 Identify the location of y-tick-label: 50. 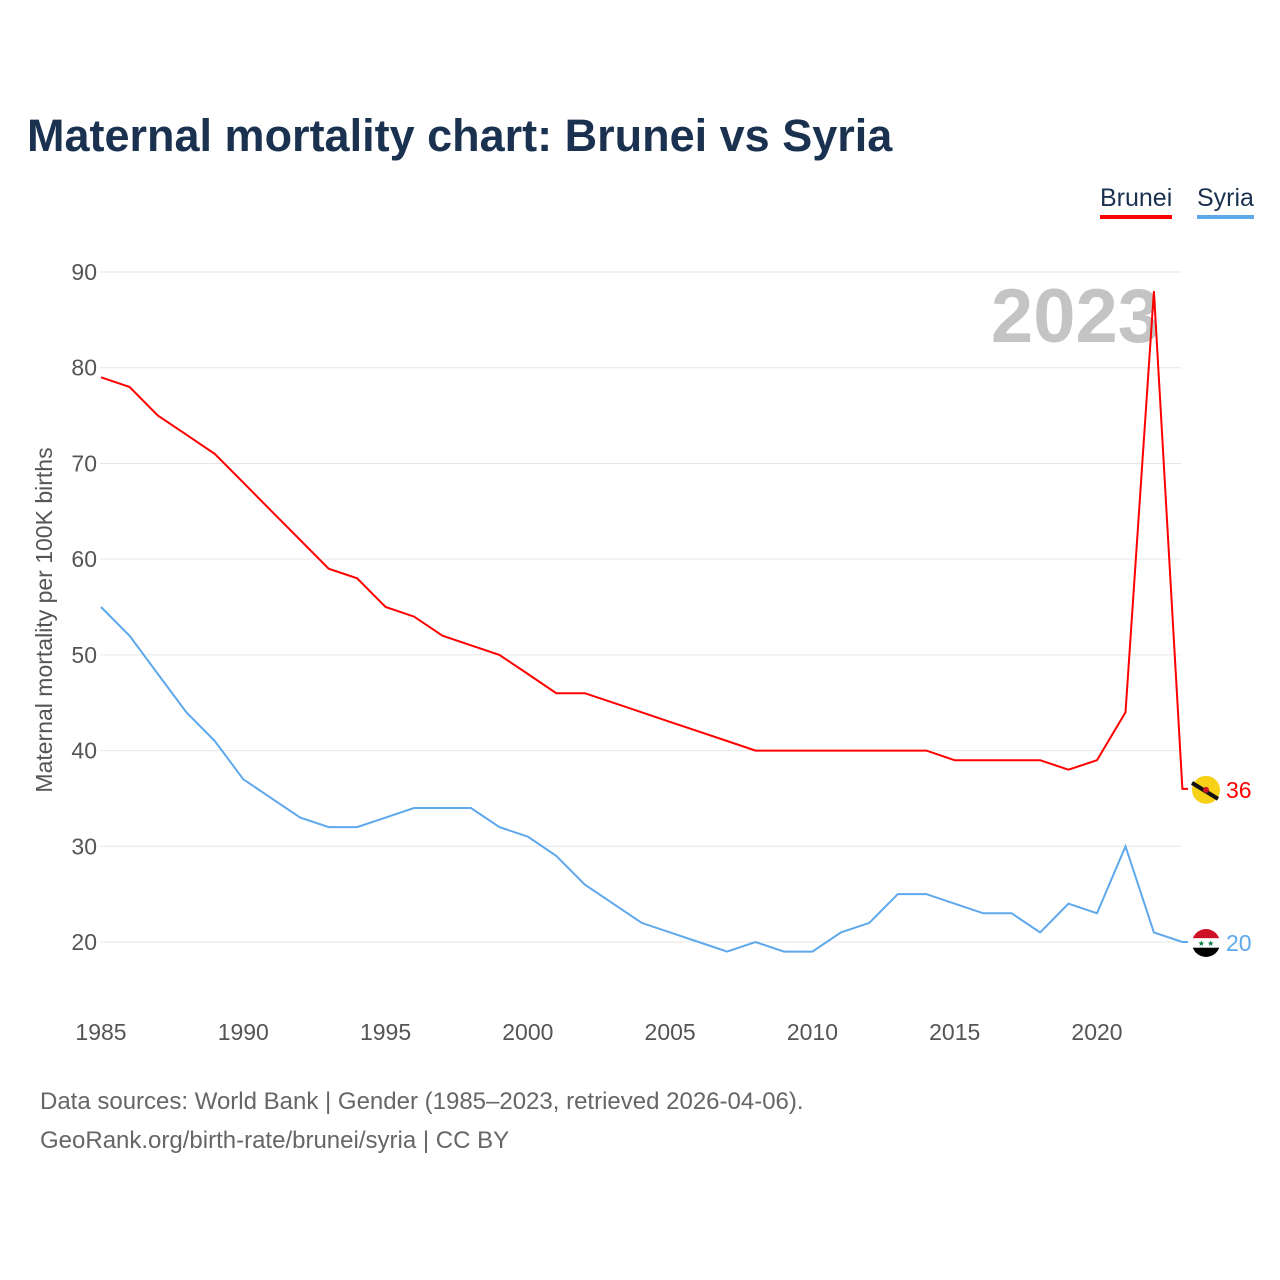
(84, 655).